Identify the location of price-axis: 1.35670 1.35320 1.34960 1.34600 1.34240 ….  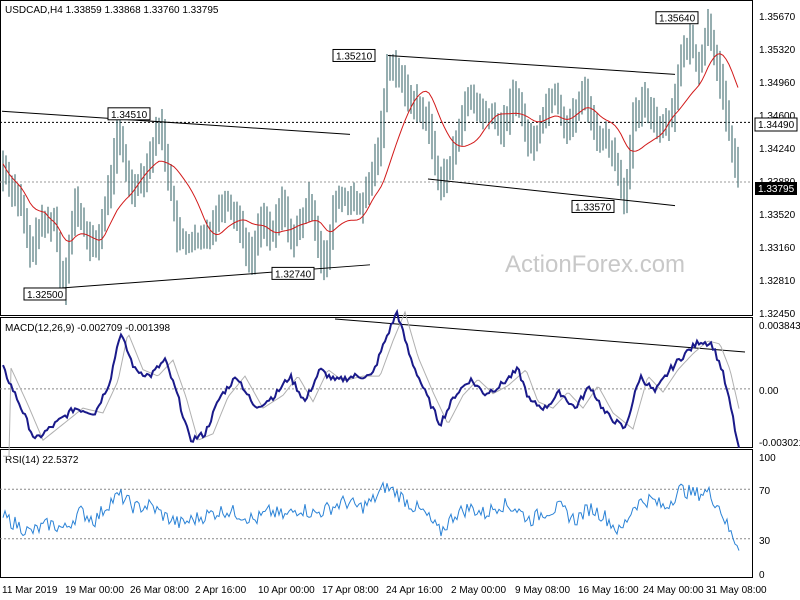
(777, 166).